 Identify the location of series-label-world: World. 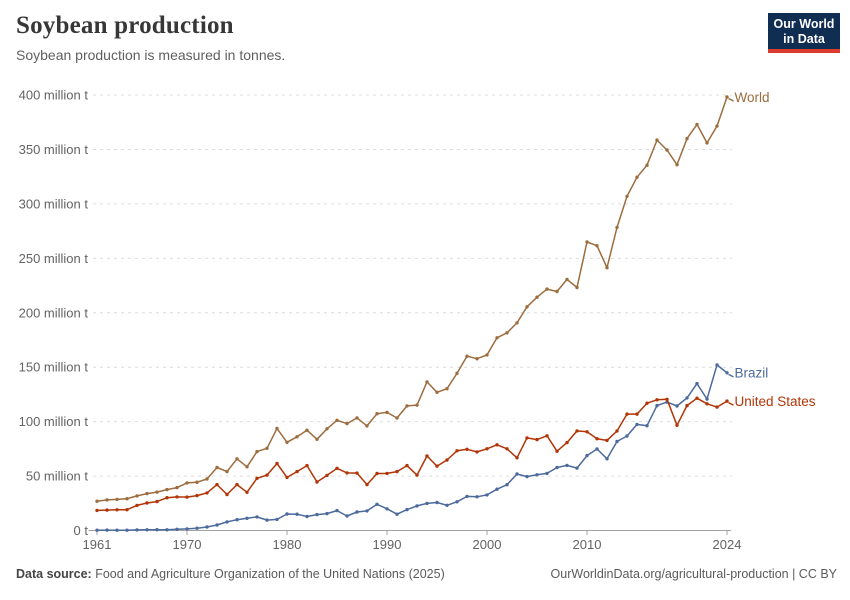
(752, 97).